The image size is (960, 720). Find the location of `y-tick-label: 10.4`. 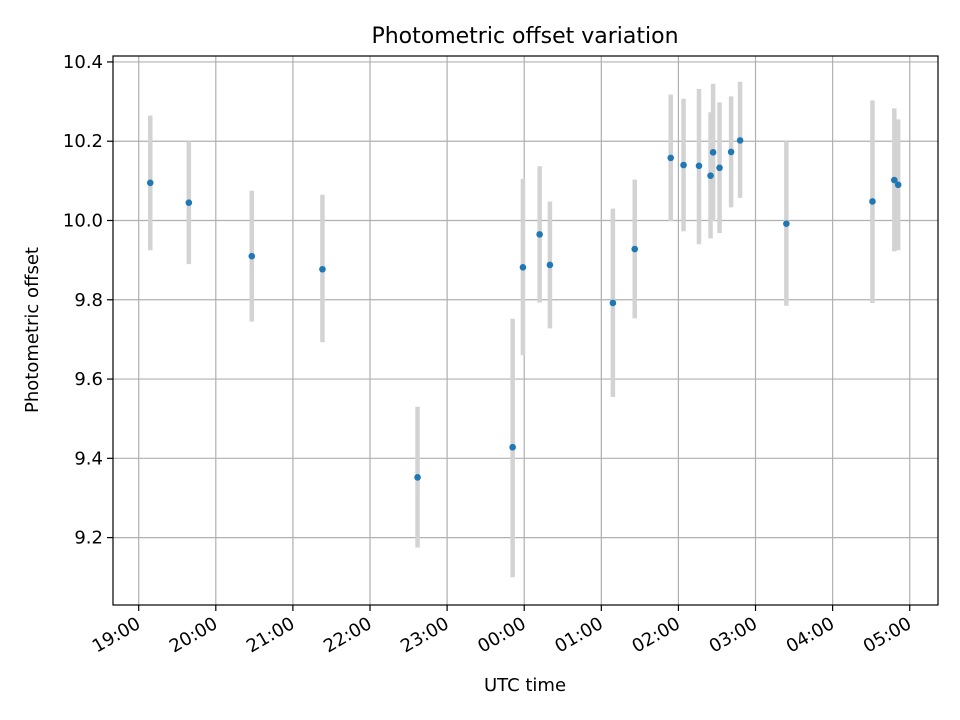

y-tick-label: 10.4 is located at coordinates (83, 62).